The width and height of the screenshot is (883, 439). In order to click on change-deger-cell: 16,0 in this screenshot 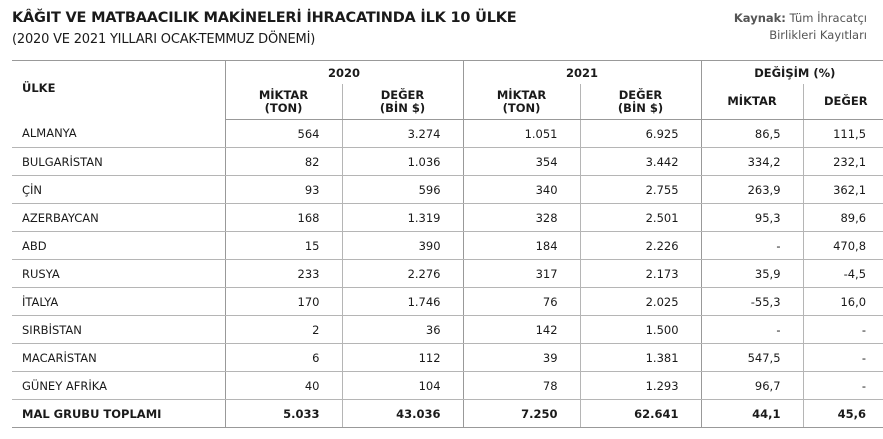, I will do `click(842, 301)`.